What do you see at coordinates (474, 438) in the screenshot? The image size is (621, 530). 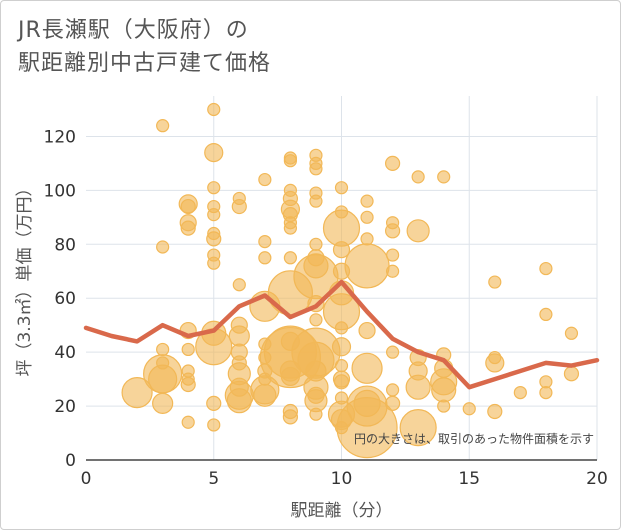 I see `bubble-size-note: 円の大きさは、取引のあった物件面積を示す` at bounding box center [474, 438].